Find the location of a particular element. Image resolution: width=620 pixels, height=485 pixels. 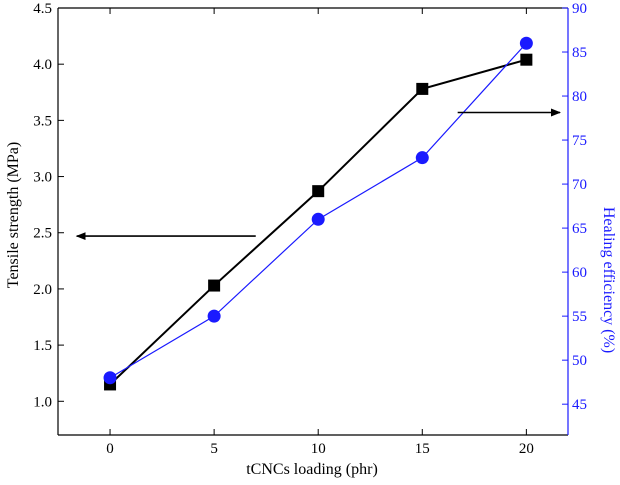

x-tick-label: 20 is located at coordinates (526, 449).